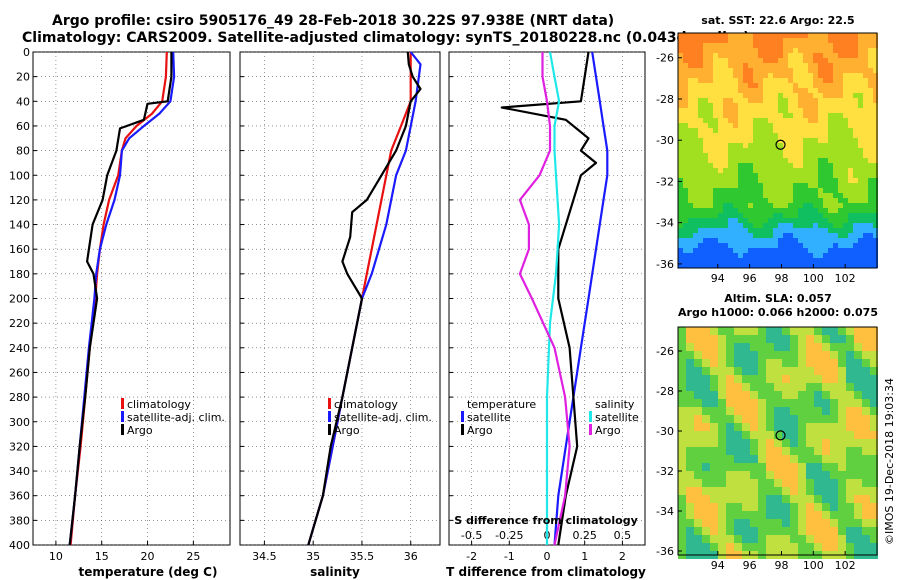  I want to click on y-tick-label: 280, so click(19, 397).